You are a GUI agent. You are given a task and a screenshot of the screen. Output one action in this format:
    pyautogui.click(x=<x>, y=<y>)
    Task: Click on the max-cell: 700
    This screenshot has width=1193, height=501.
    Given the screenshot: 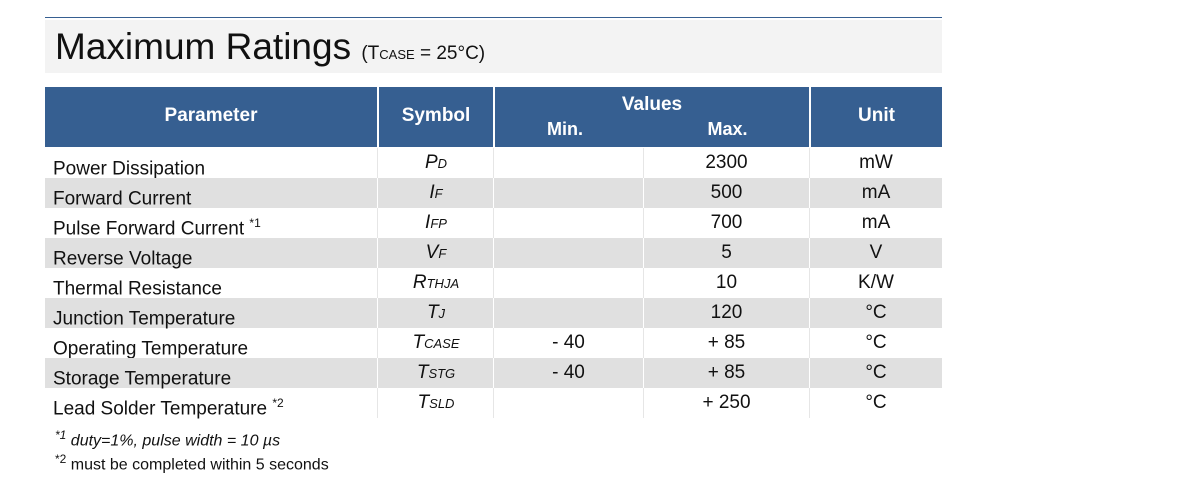 What is the action you would take?
    pyautogui.click(x=726, y=222)
    